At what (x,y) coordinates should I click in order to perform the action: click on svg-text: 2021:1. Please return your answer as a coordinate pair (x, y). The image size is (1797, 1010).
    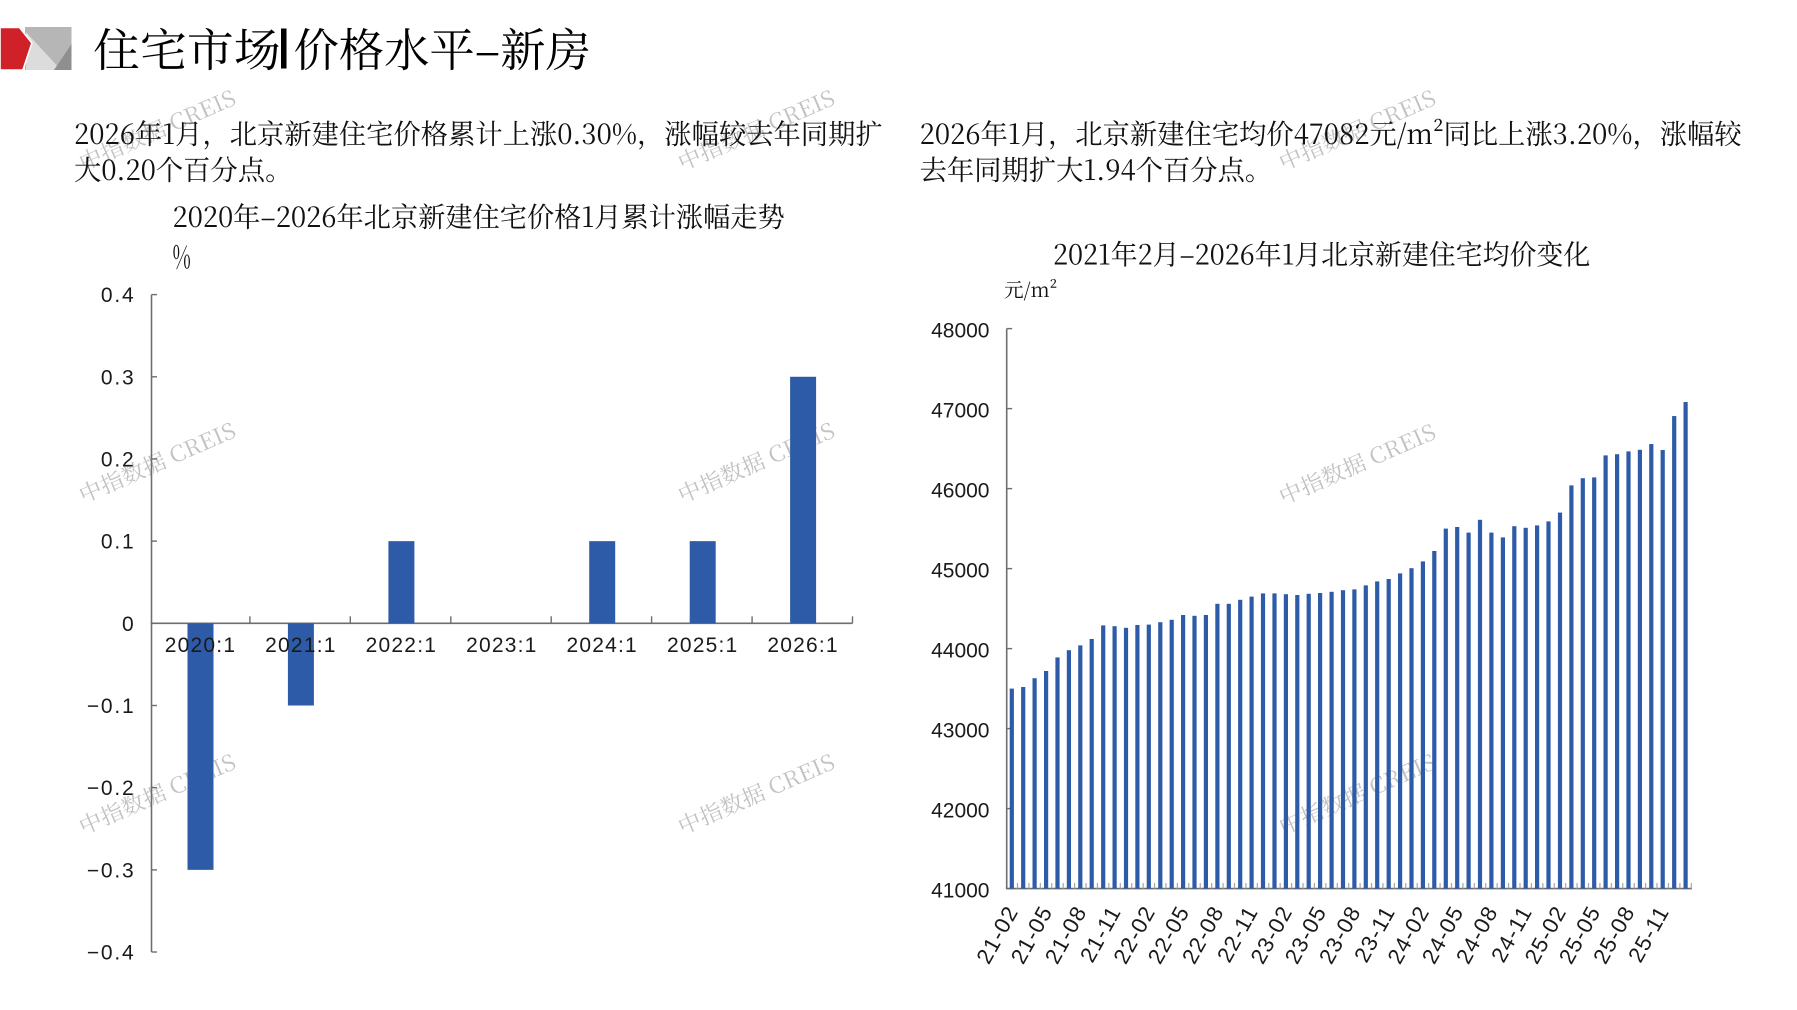
    Looking at the image, I should click on (300, 645).